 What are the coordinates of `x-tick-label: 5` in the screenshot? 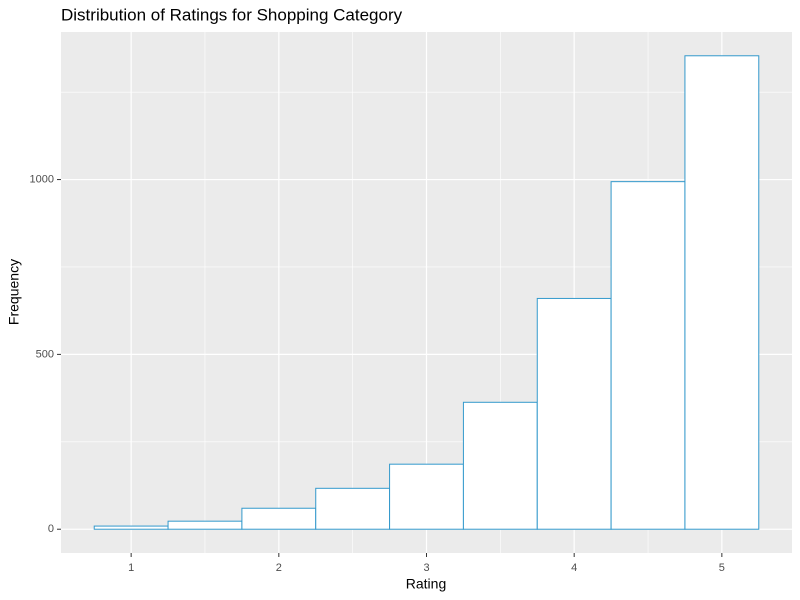 It's located at (722, 568).